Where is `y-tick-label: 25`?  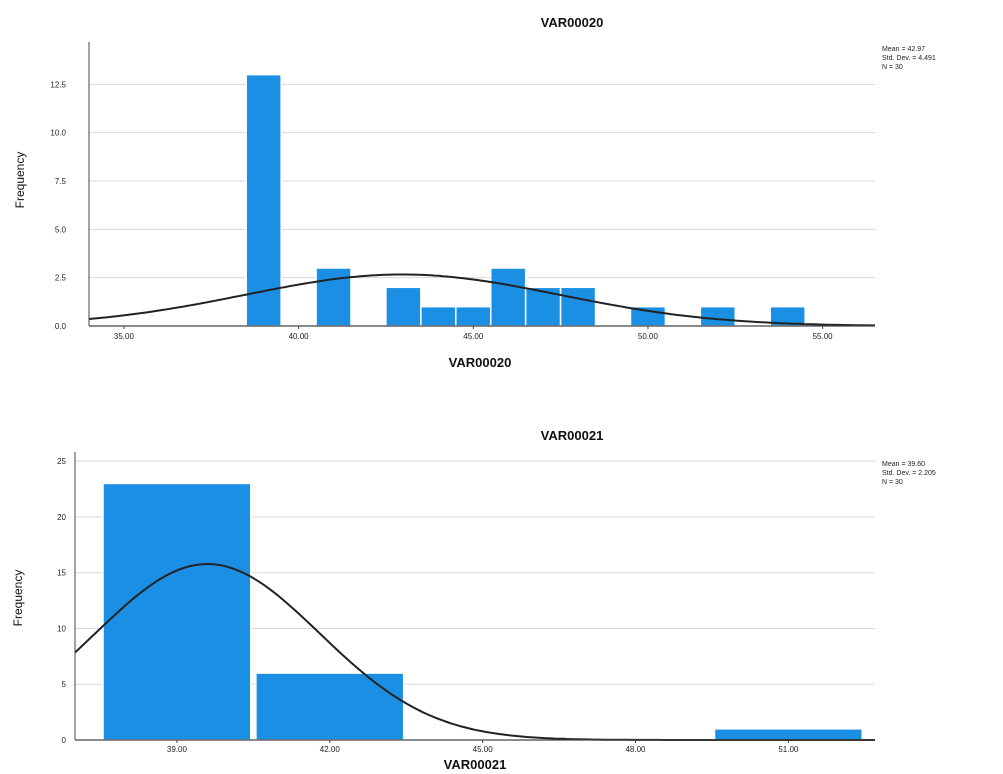 y-tick-label: 25 is located at coordinates (61, 461).